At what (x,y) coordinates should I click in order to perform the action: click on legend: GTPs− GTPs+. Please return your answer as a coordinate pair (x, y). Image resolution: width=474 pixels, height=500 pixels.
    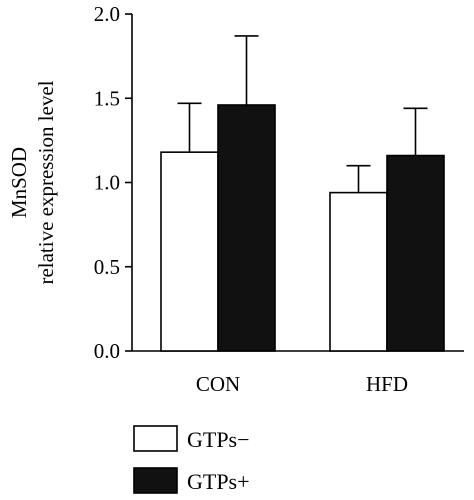
    Looking at the image, I should click on (191, 459).